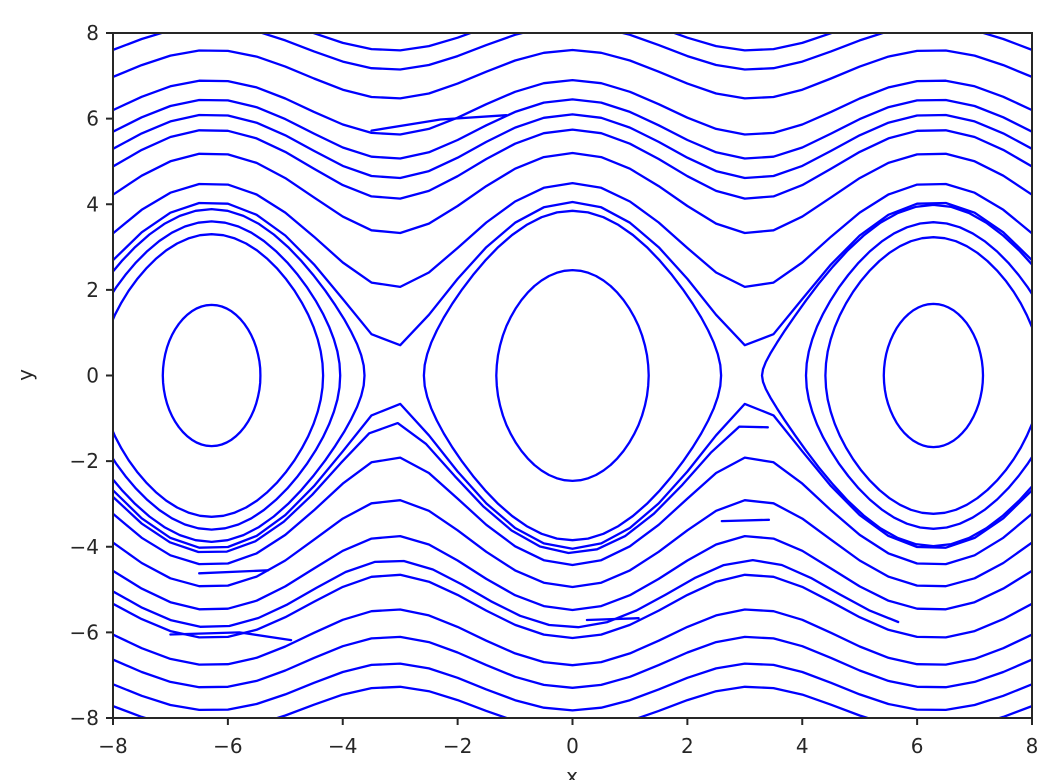  What do you see at coordinates (687, 746) in the screenshot?
I see `x-tick-label: 2` at bounding box center [687, 746].